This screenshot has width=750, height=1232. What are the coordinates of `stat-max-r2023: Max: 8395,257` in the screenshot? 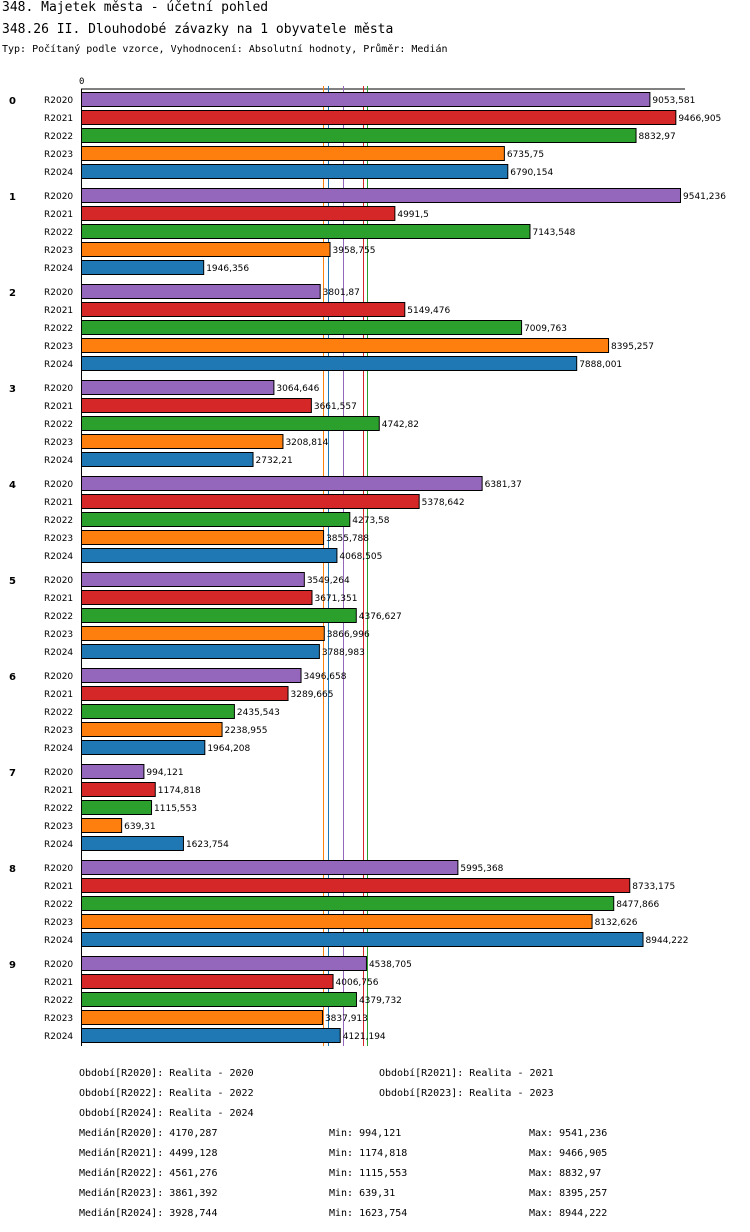 It's located at (568, 1193).